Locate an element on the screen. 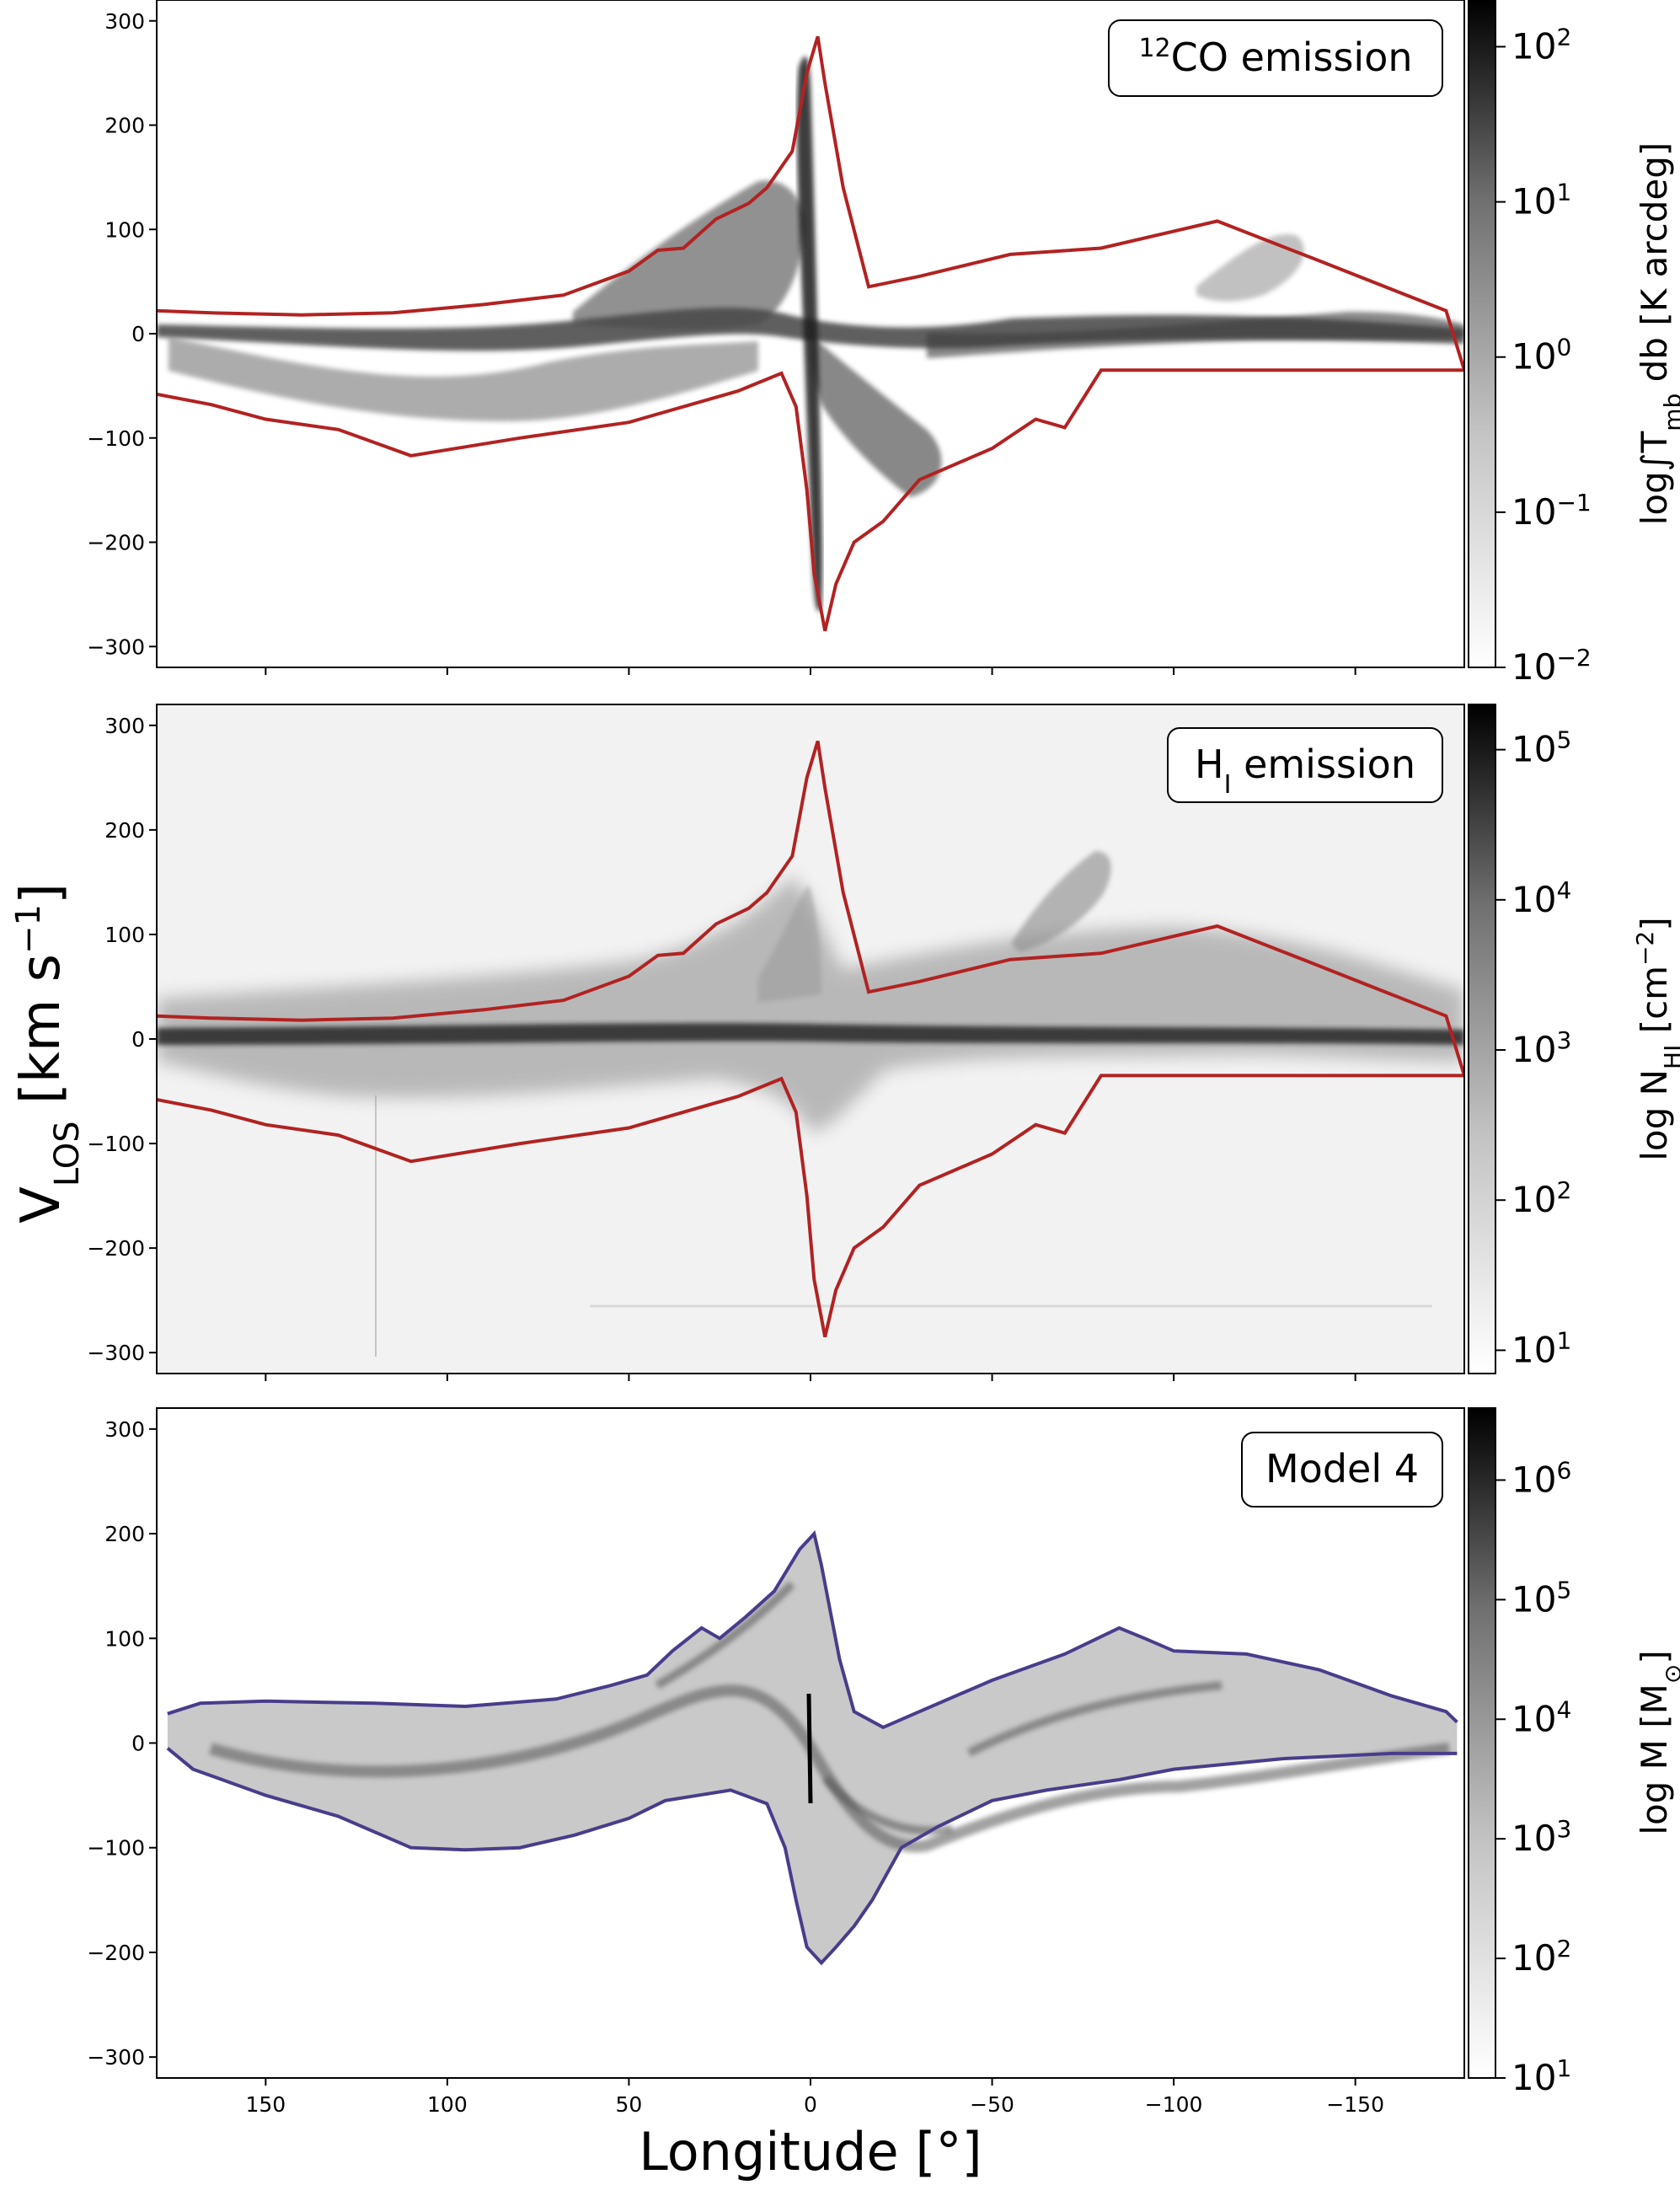 The width and height of the screenshot is (1680, 2185). hi-colorbar is located at coordinates (1482, 1039).